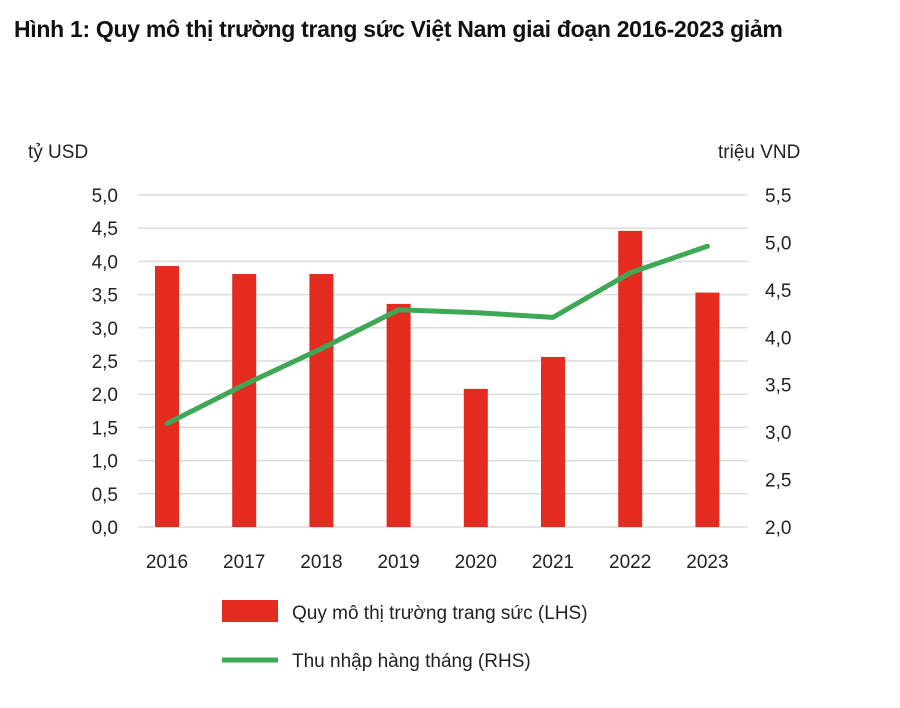  Describe the element at coordinates (321, 400) in the screenshot. I see `bar-2018` at that location.